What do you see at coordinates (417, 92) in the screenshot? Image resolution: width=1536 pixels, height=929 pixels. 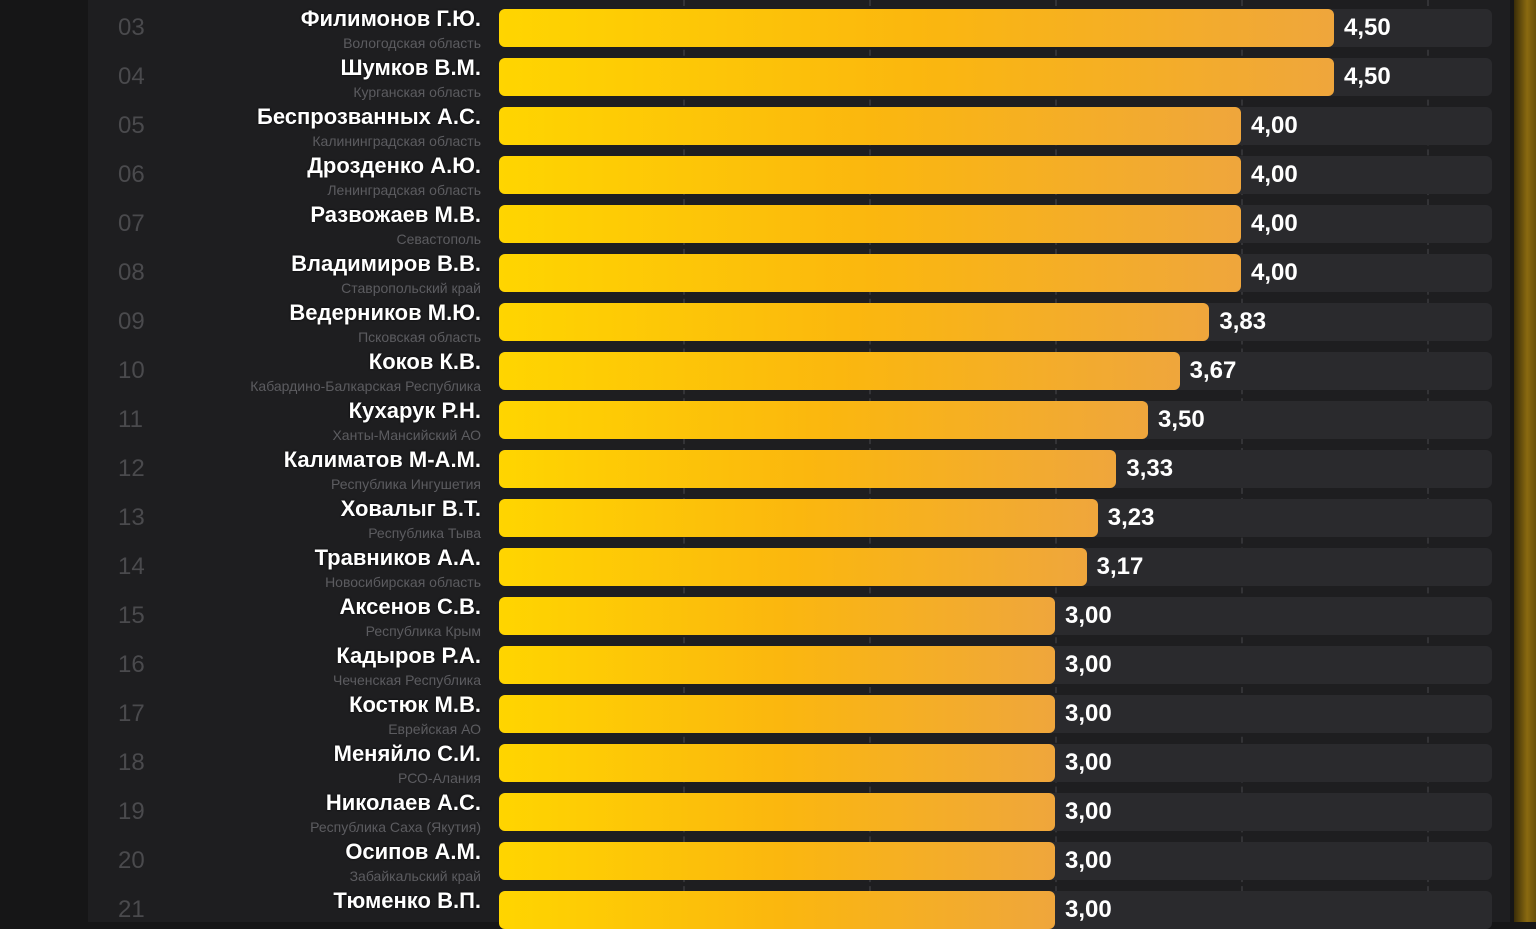 I see `region-name: Курганская область` at bounding box center [417, 92].